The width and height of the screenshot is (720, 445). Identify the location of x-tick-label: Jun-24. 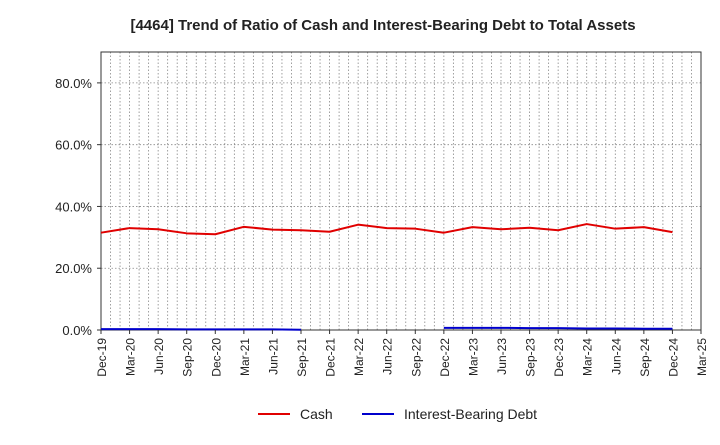
(616, 356).